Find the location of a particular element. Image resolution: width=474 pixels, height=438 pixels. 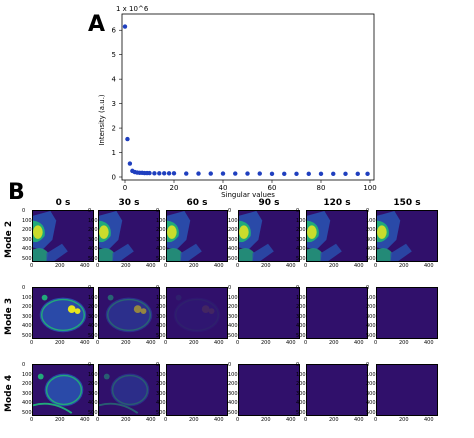

y-tick-label: 6 is located at coordinates (114, 31).